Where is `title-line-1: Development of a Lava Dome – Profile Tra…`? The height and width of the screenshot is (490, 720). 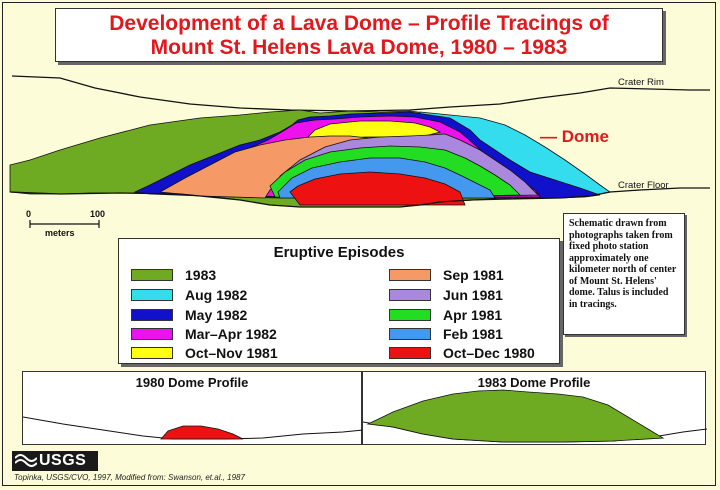 title-line-1: Development of a Lava Dome – Profile Tra… is located at coordinates (359, 23).